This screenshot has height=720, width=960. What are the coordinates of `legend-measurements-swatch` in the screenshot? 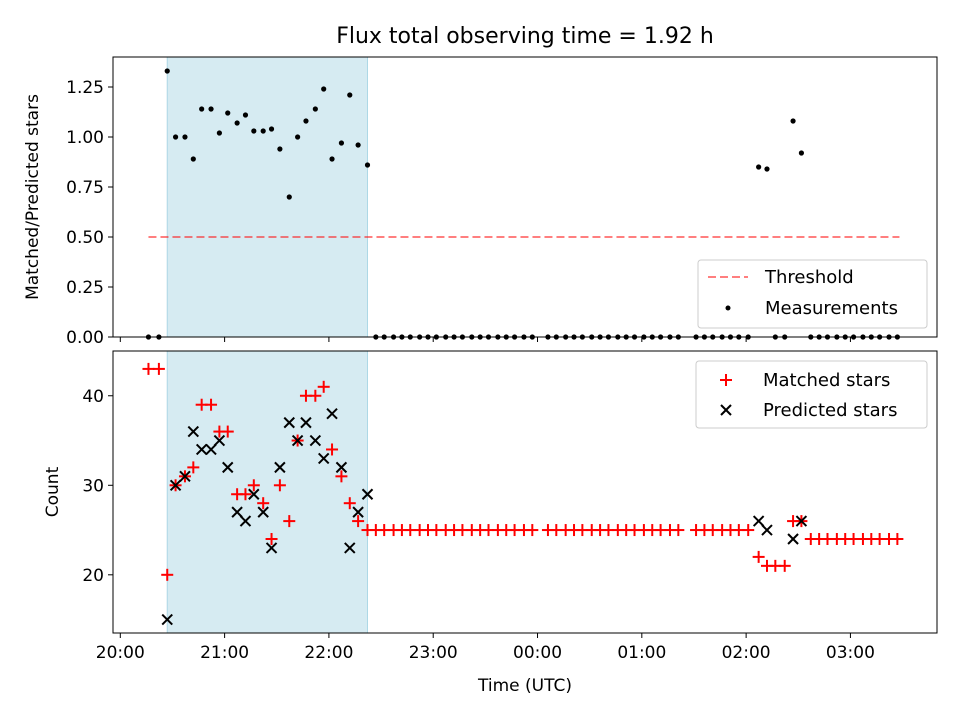 It's located at (728, 308).